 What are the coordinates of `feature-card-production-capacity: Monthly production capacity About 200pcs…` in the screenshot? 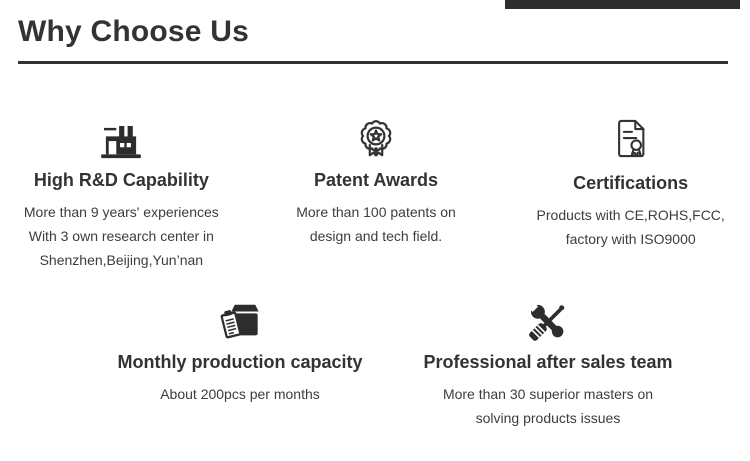 It's located at (240, 365).